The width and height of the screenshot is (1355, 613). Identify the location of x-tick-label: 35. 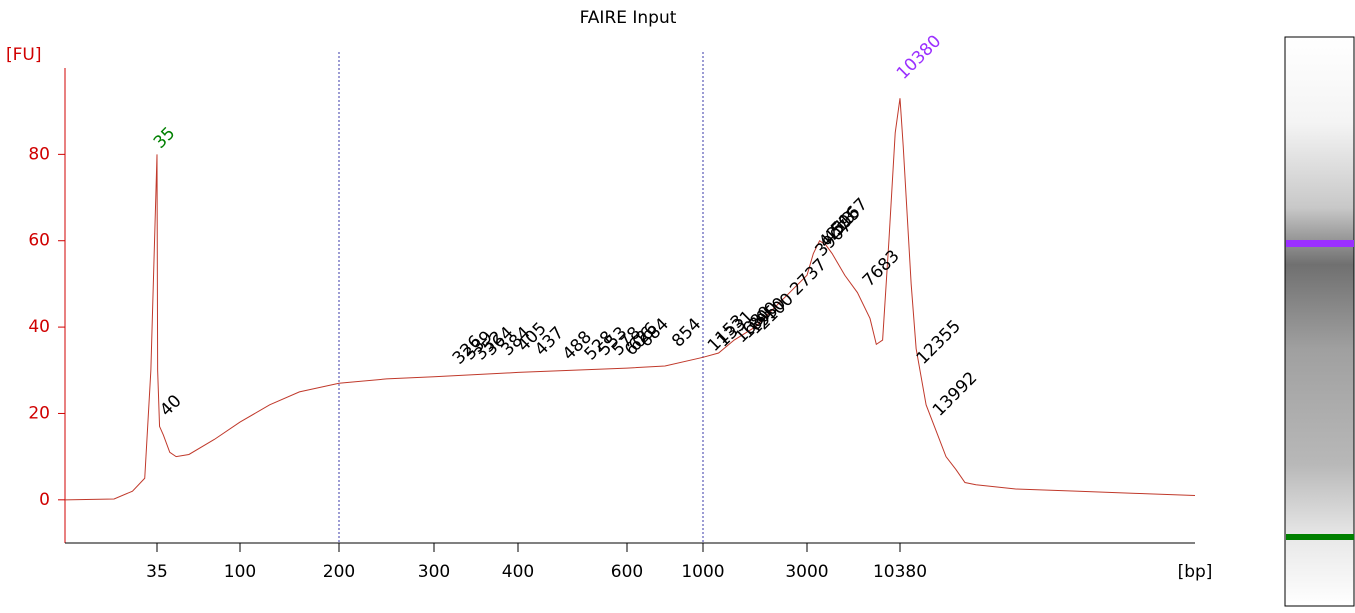
(157, 572).